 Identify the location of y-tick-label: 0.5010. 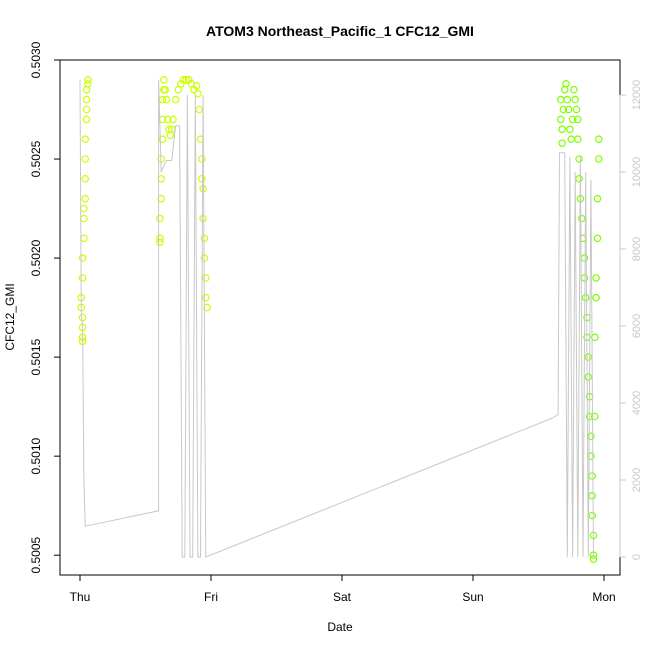
(36, 455).